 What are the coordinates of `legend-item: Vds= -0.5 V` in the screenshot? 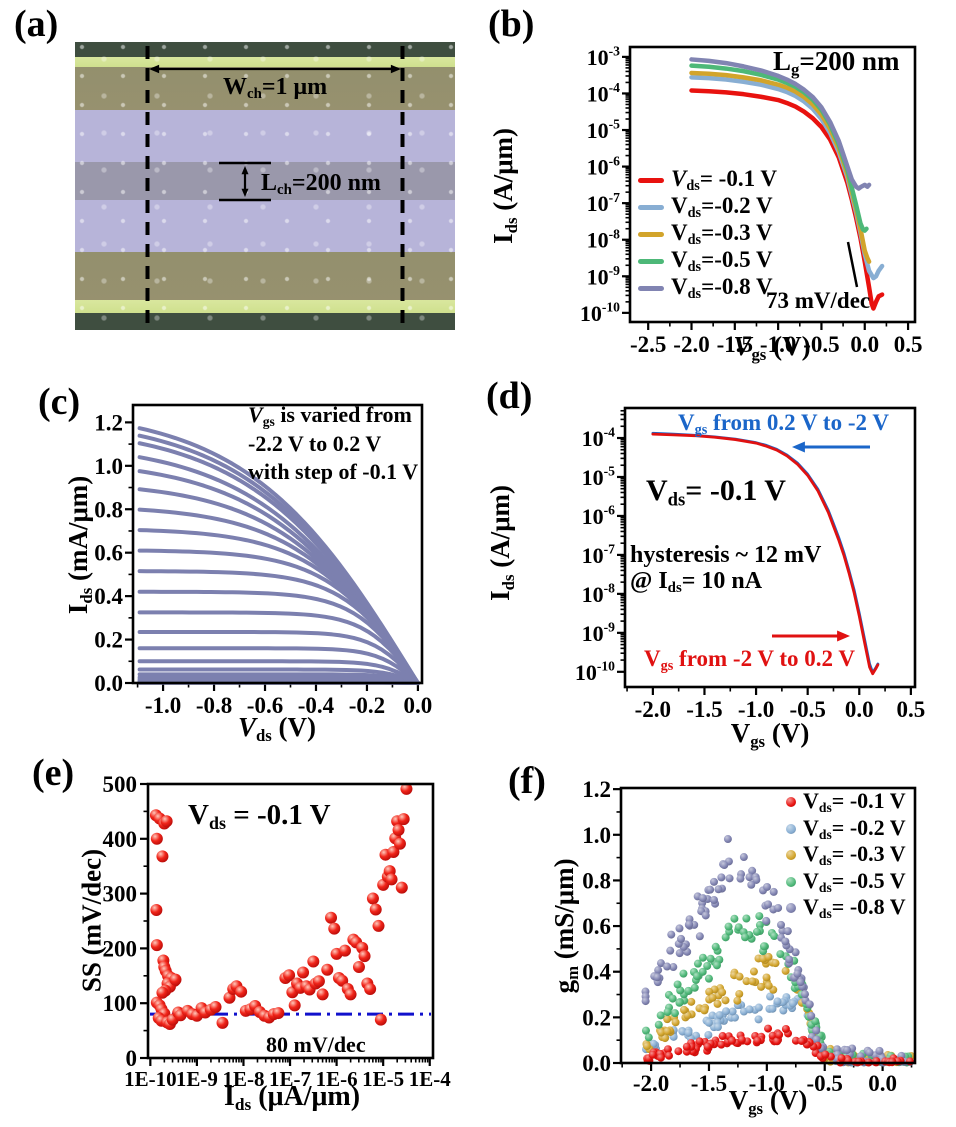 It's located at (846, 881).